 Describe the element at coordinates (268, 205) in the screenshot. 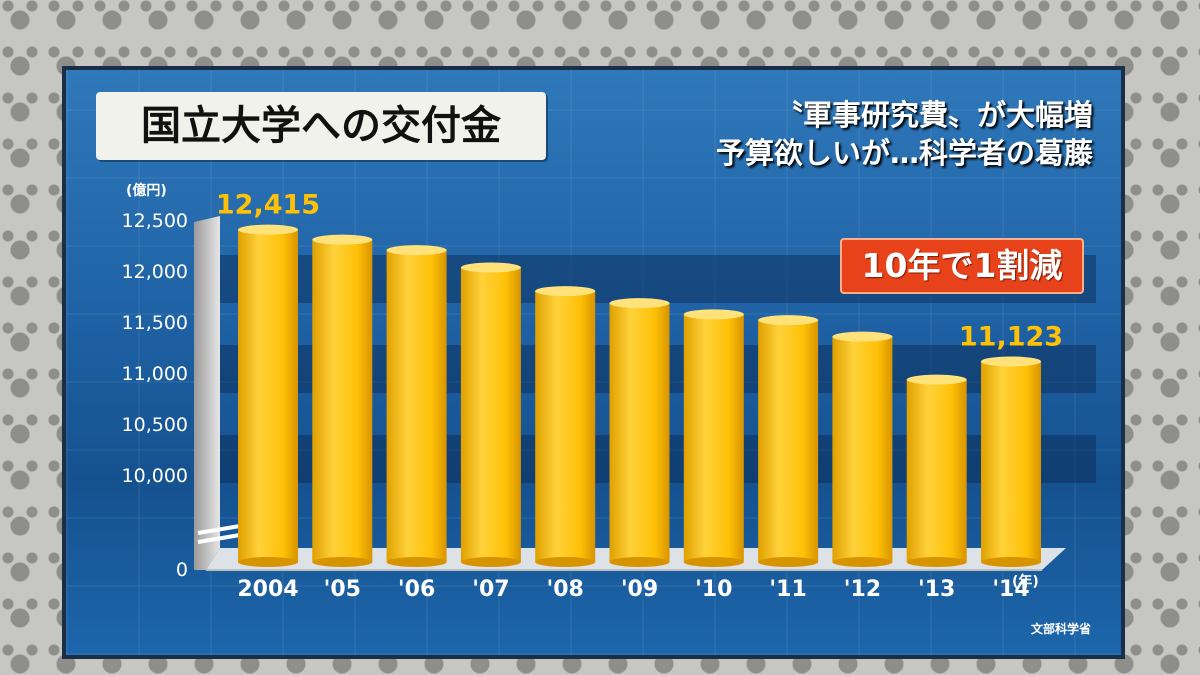

I see `data-label: 12,415` at that location.